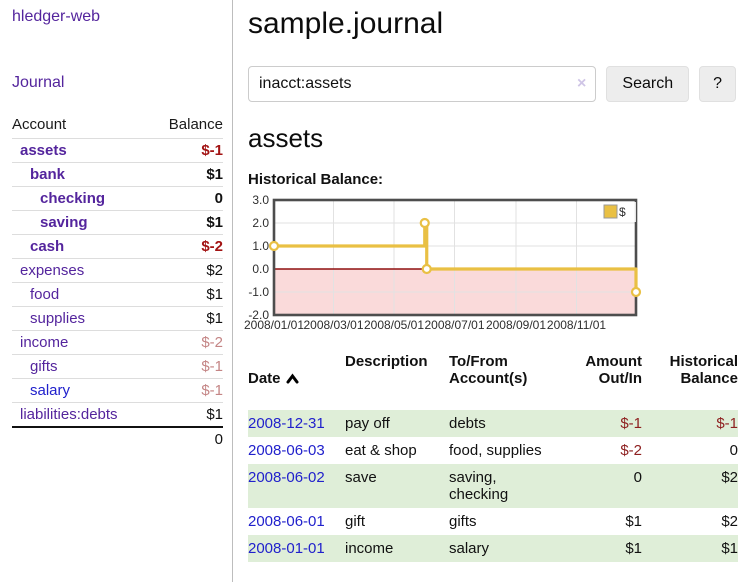 This screenshot has width=742, height=582. I want to click on transaction-amount: 0, so click(637, 477).